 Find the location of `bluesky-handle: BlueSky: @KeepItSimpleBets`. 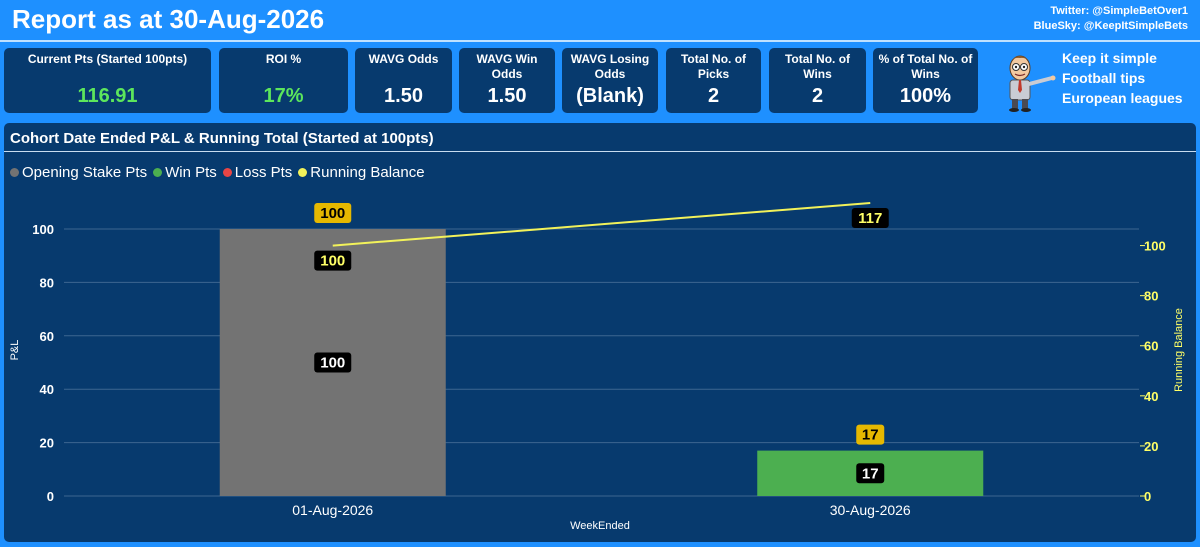

bluesky-handle: BlueSky: @KeepItSimpleBets is located at coordinates (1110, 26).